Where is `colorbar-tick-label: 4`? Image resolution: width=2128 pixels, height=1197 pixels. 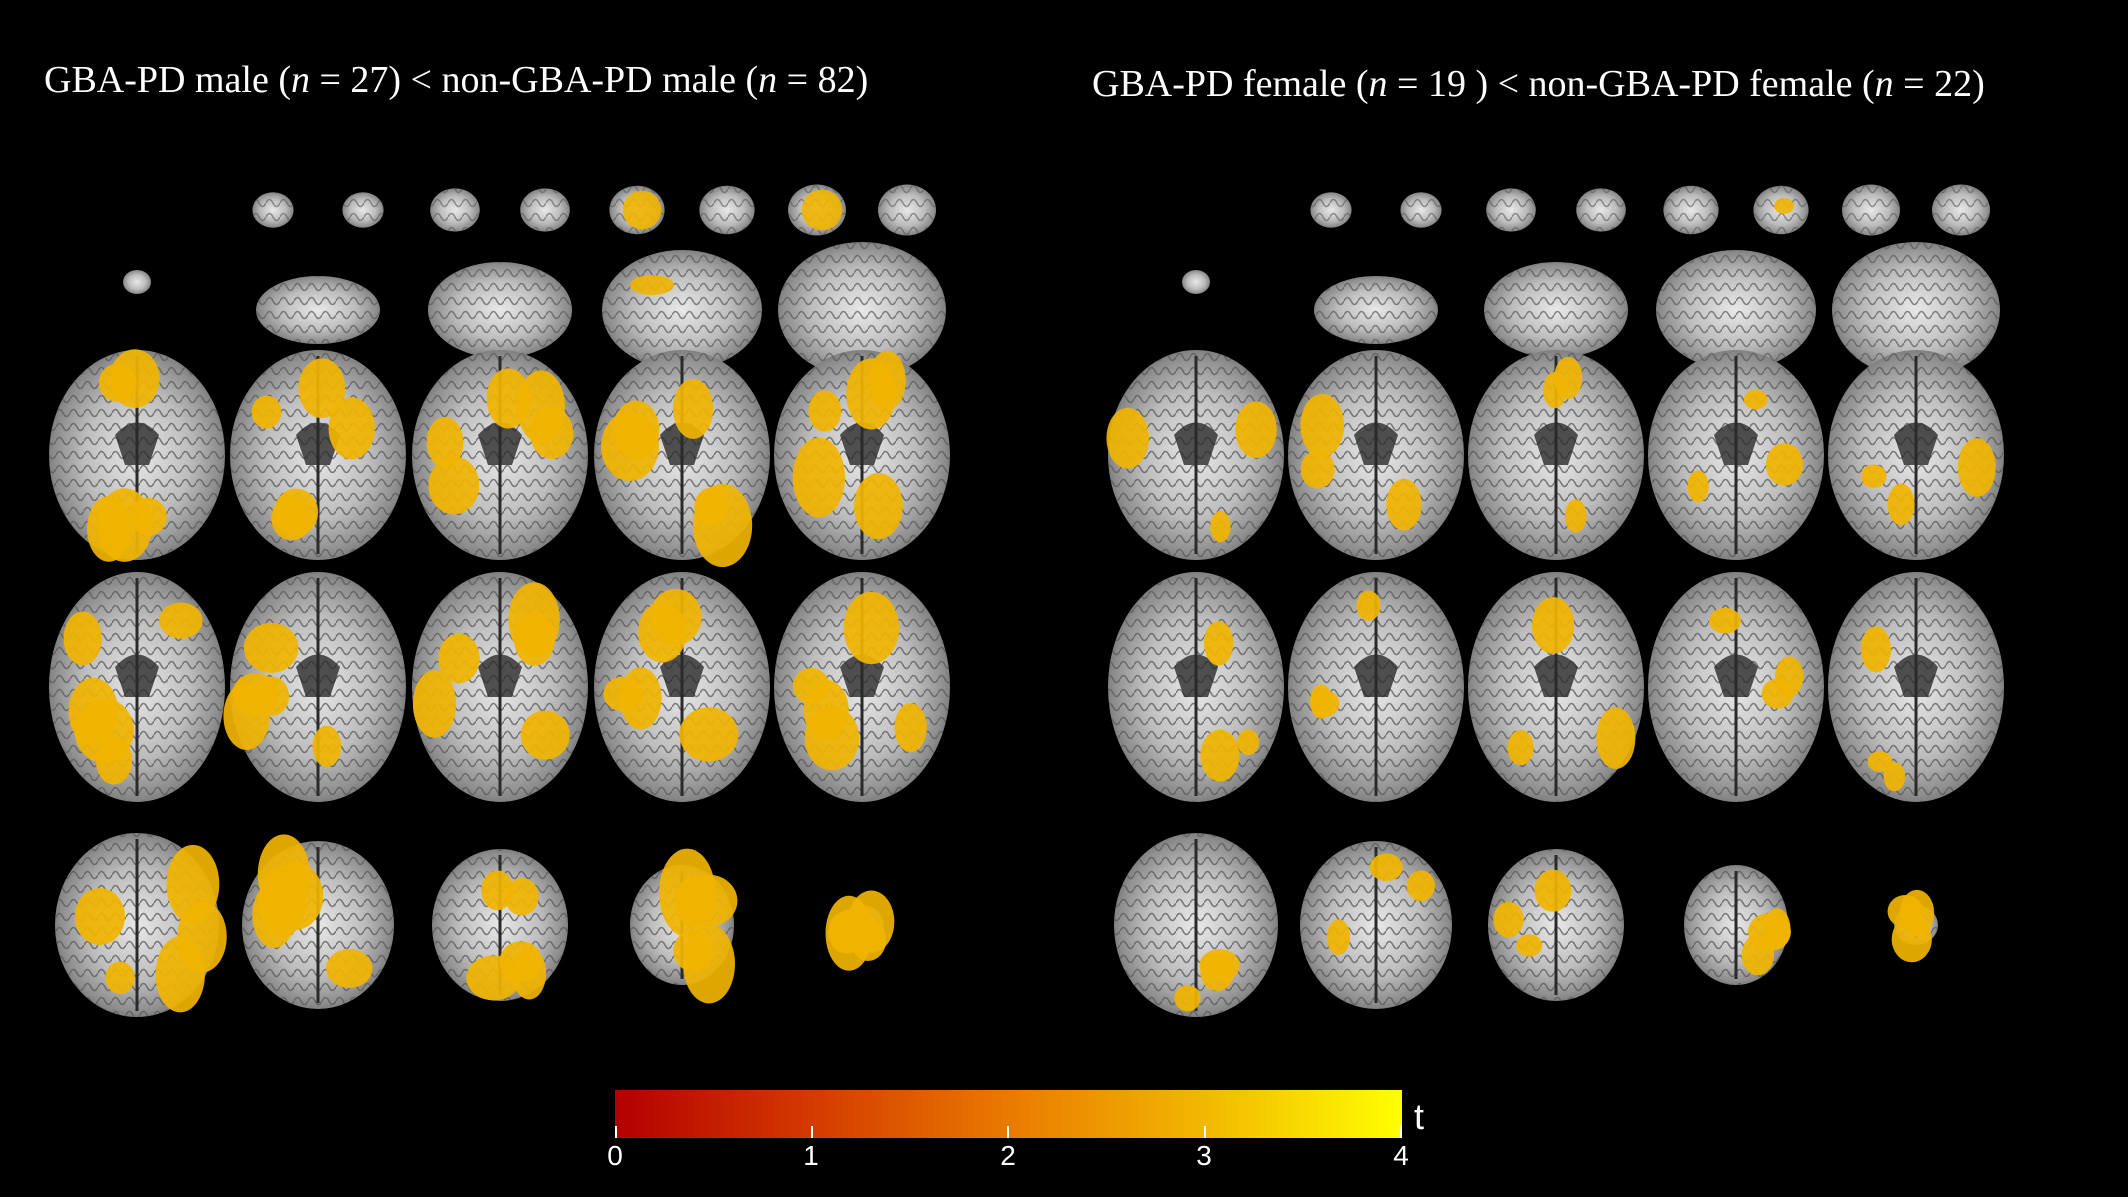 colorbar-tick-label: 4 is located at coordinates (1401, 1155).